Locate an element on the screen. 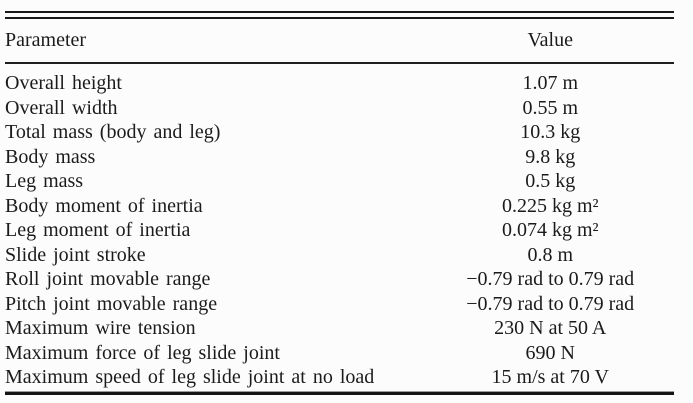 The height and width of the screenshot is (403, 693). column-header-value: Value is located at coordinates (550, 41).